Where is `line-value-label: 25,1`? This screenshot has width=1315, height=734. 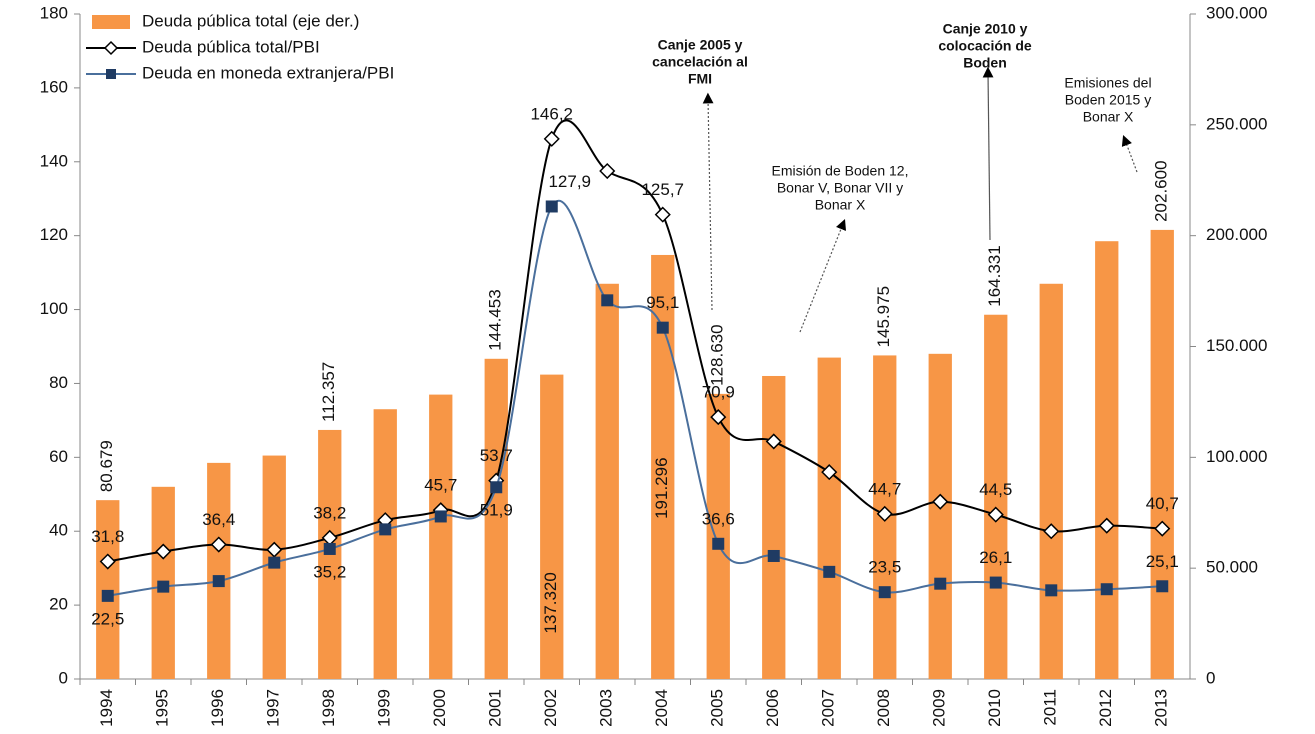 line-value-label: 25,1 is located at coordinates (1162, 561).